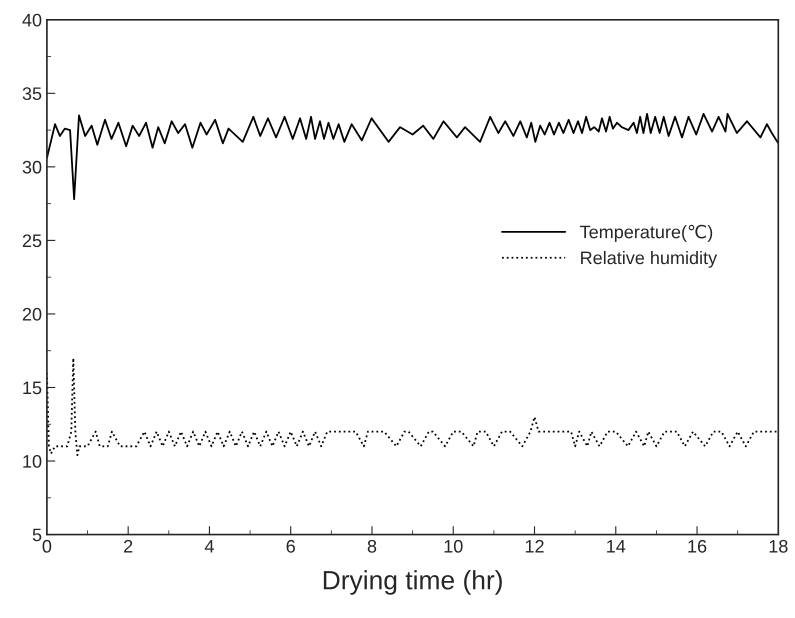 This screenshot has width=795, height=618. Describe the element at coordinates (372, 546) in the screenshot. I see `x-tick-label: 8` at that location.